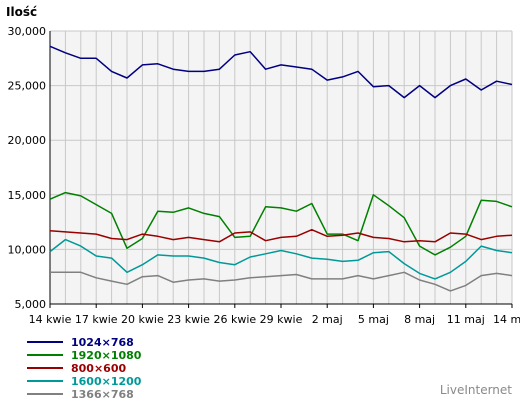 Image resolution: width=520 pixels, height=409 pixels. I want to click on x-tick-label: 14 maj, so click(506, 319).